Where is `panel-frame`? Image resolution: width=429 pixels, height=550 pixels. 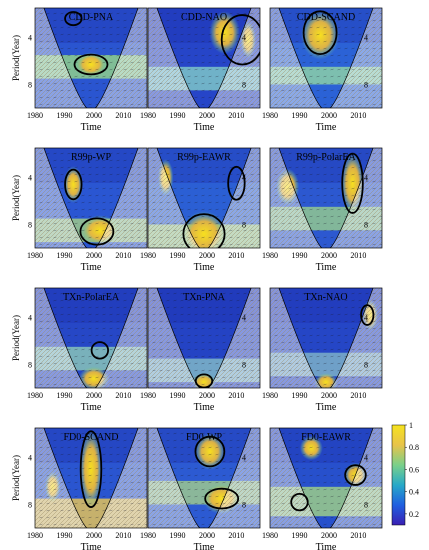
panel-frame is located at coordinates (204, 198).